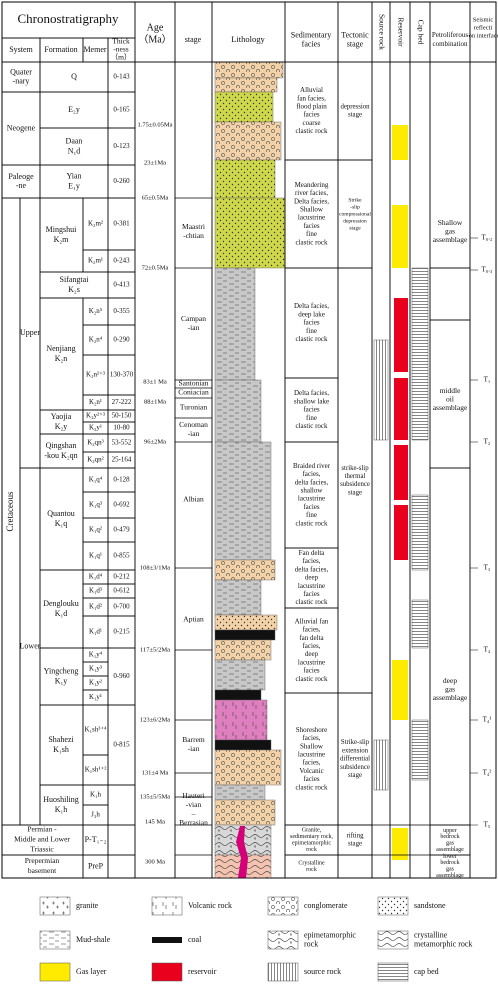  Describe the element at coordinates (483, 27) in the screenshot. I see `header-label: reflecti` at that location.